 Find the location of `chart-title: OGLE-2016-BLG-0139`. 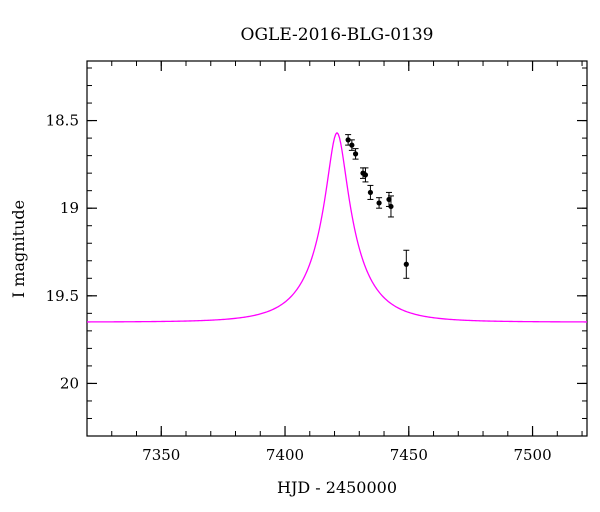

chart-title: OGLE-2016-BLG-0139 is located at coordinates (337, 35).